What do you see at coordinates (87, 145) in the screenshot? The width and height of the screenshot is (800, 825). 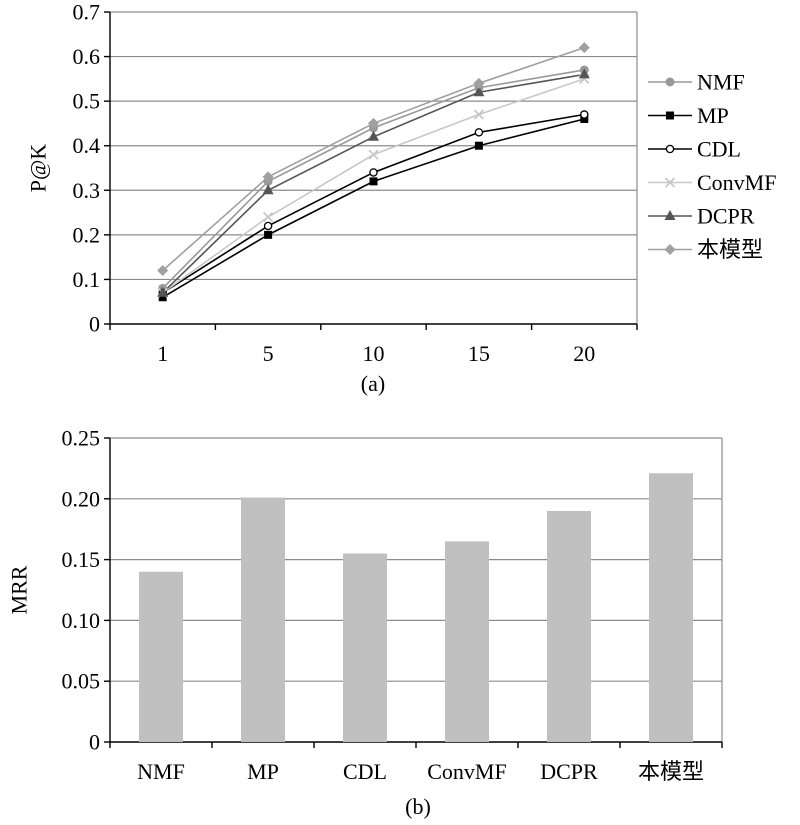 I see `y-tick-label: 0.4` at bounding box center [87, 145].